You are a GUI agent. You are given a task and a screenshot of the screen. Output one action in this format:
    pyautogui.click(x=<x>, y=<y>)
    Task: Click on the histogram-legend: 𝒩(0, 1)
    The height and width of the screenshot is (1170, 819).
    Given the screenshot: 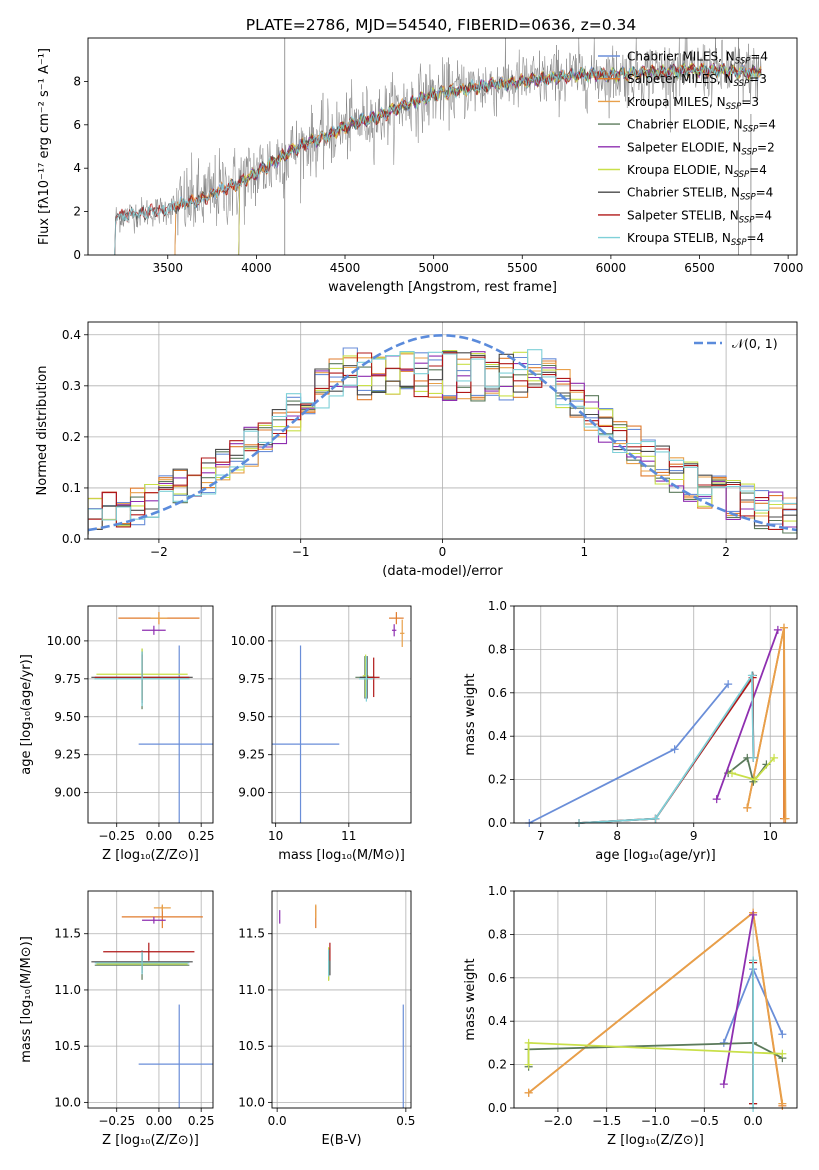 What is the action you would take?
    pyautogui.click(x=736, y=343)
    